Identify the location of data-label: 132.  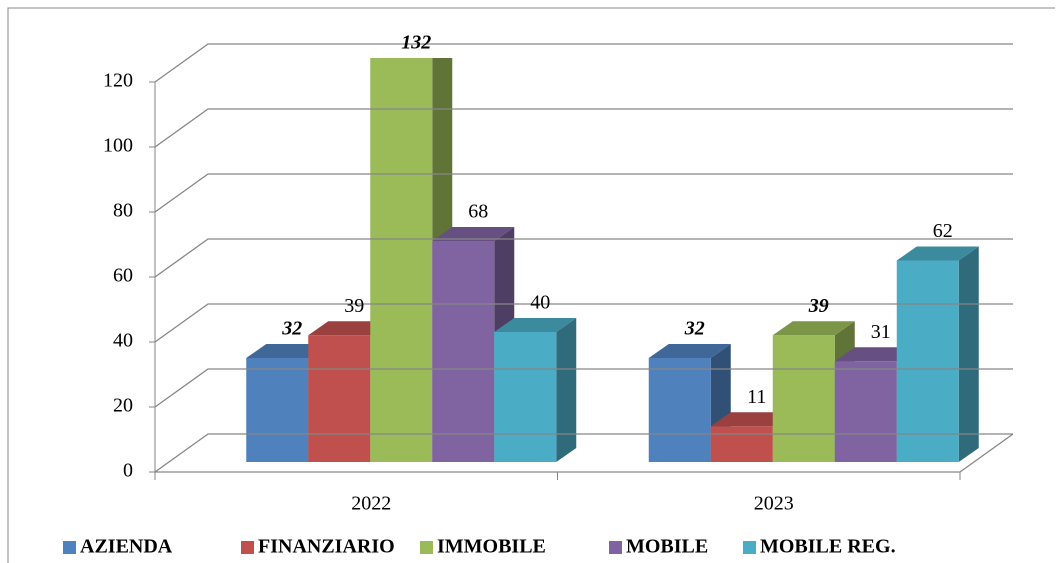
(416, 43).